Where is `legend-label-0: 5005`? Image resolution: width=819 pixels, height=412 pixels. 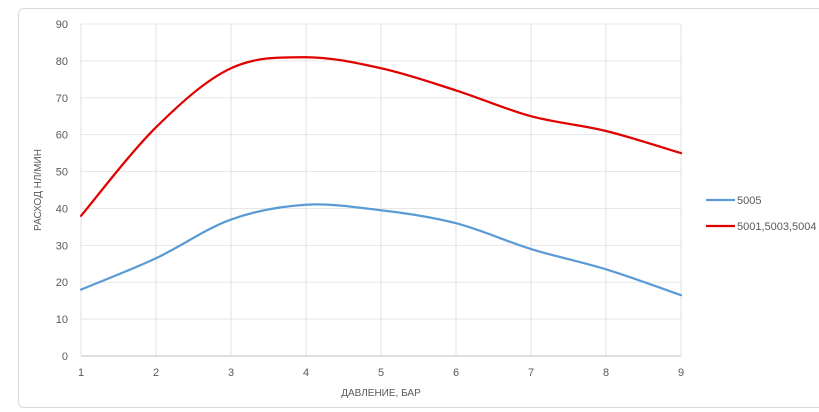 legend-label-0: 5005 is located at coordinates (749, 201).